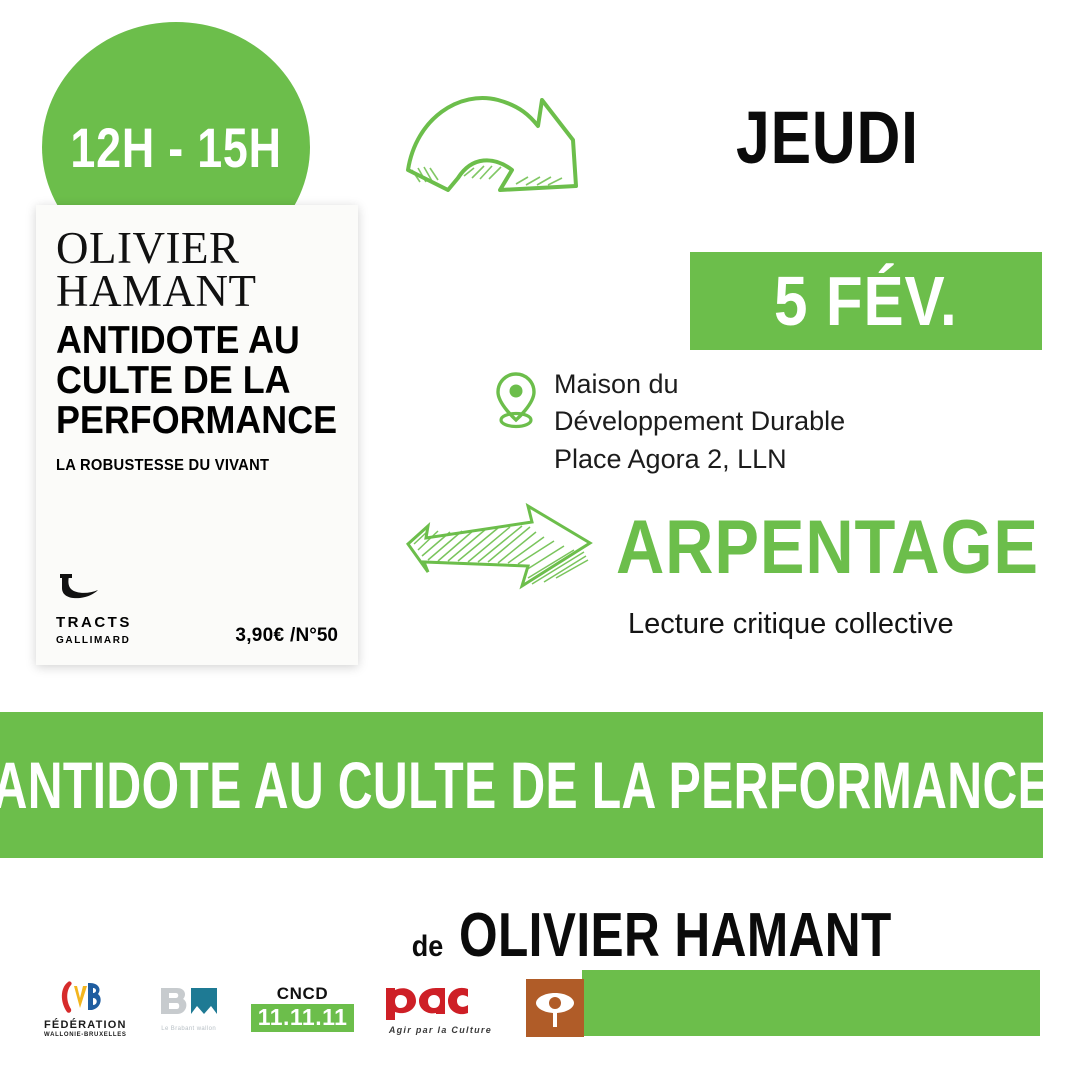 The image size is (1080, 1080). I want to click on author-credit: de OLIVIER HAMANT, so click(705, 935).